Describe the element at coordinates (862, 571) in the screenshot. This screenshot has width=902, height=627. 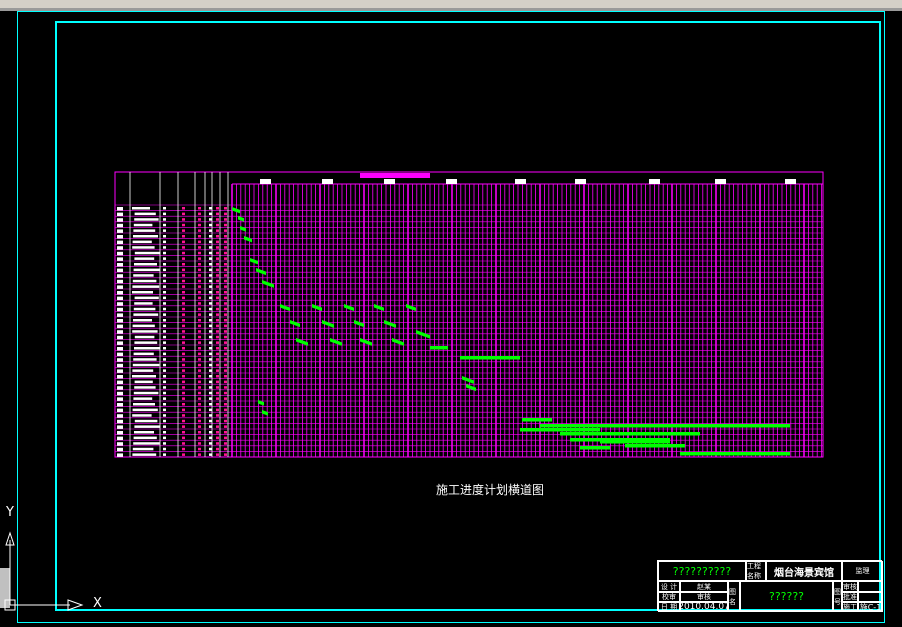
I see `supervise-label: 监理` at that location.